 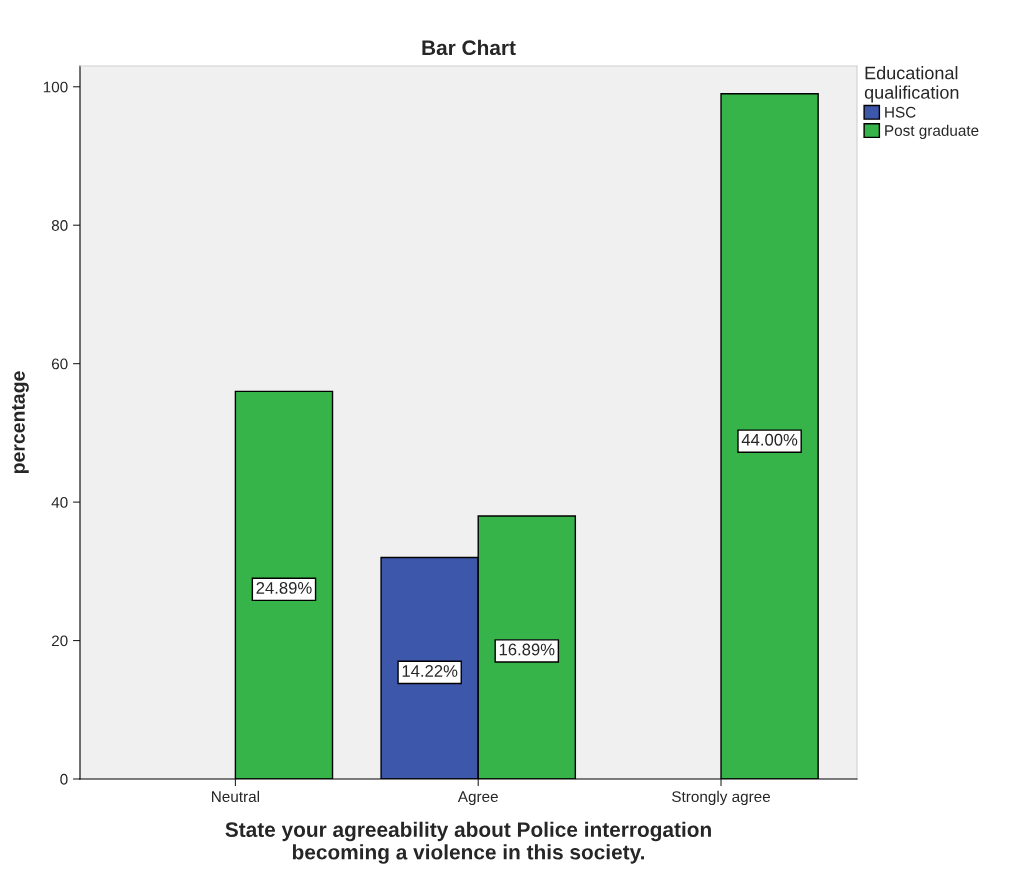 I want to click on y-axis-title: percentage, so click(x=20, y=422).